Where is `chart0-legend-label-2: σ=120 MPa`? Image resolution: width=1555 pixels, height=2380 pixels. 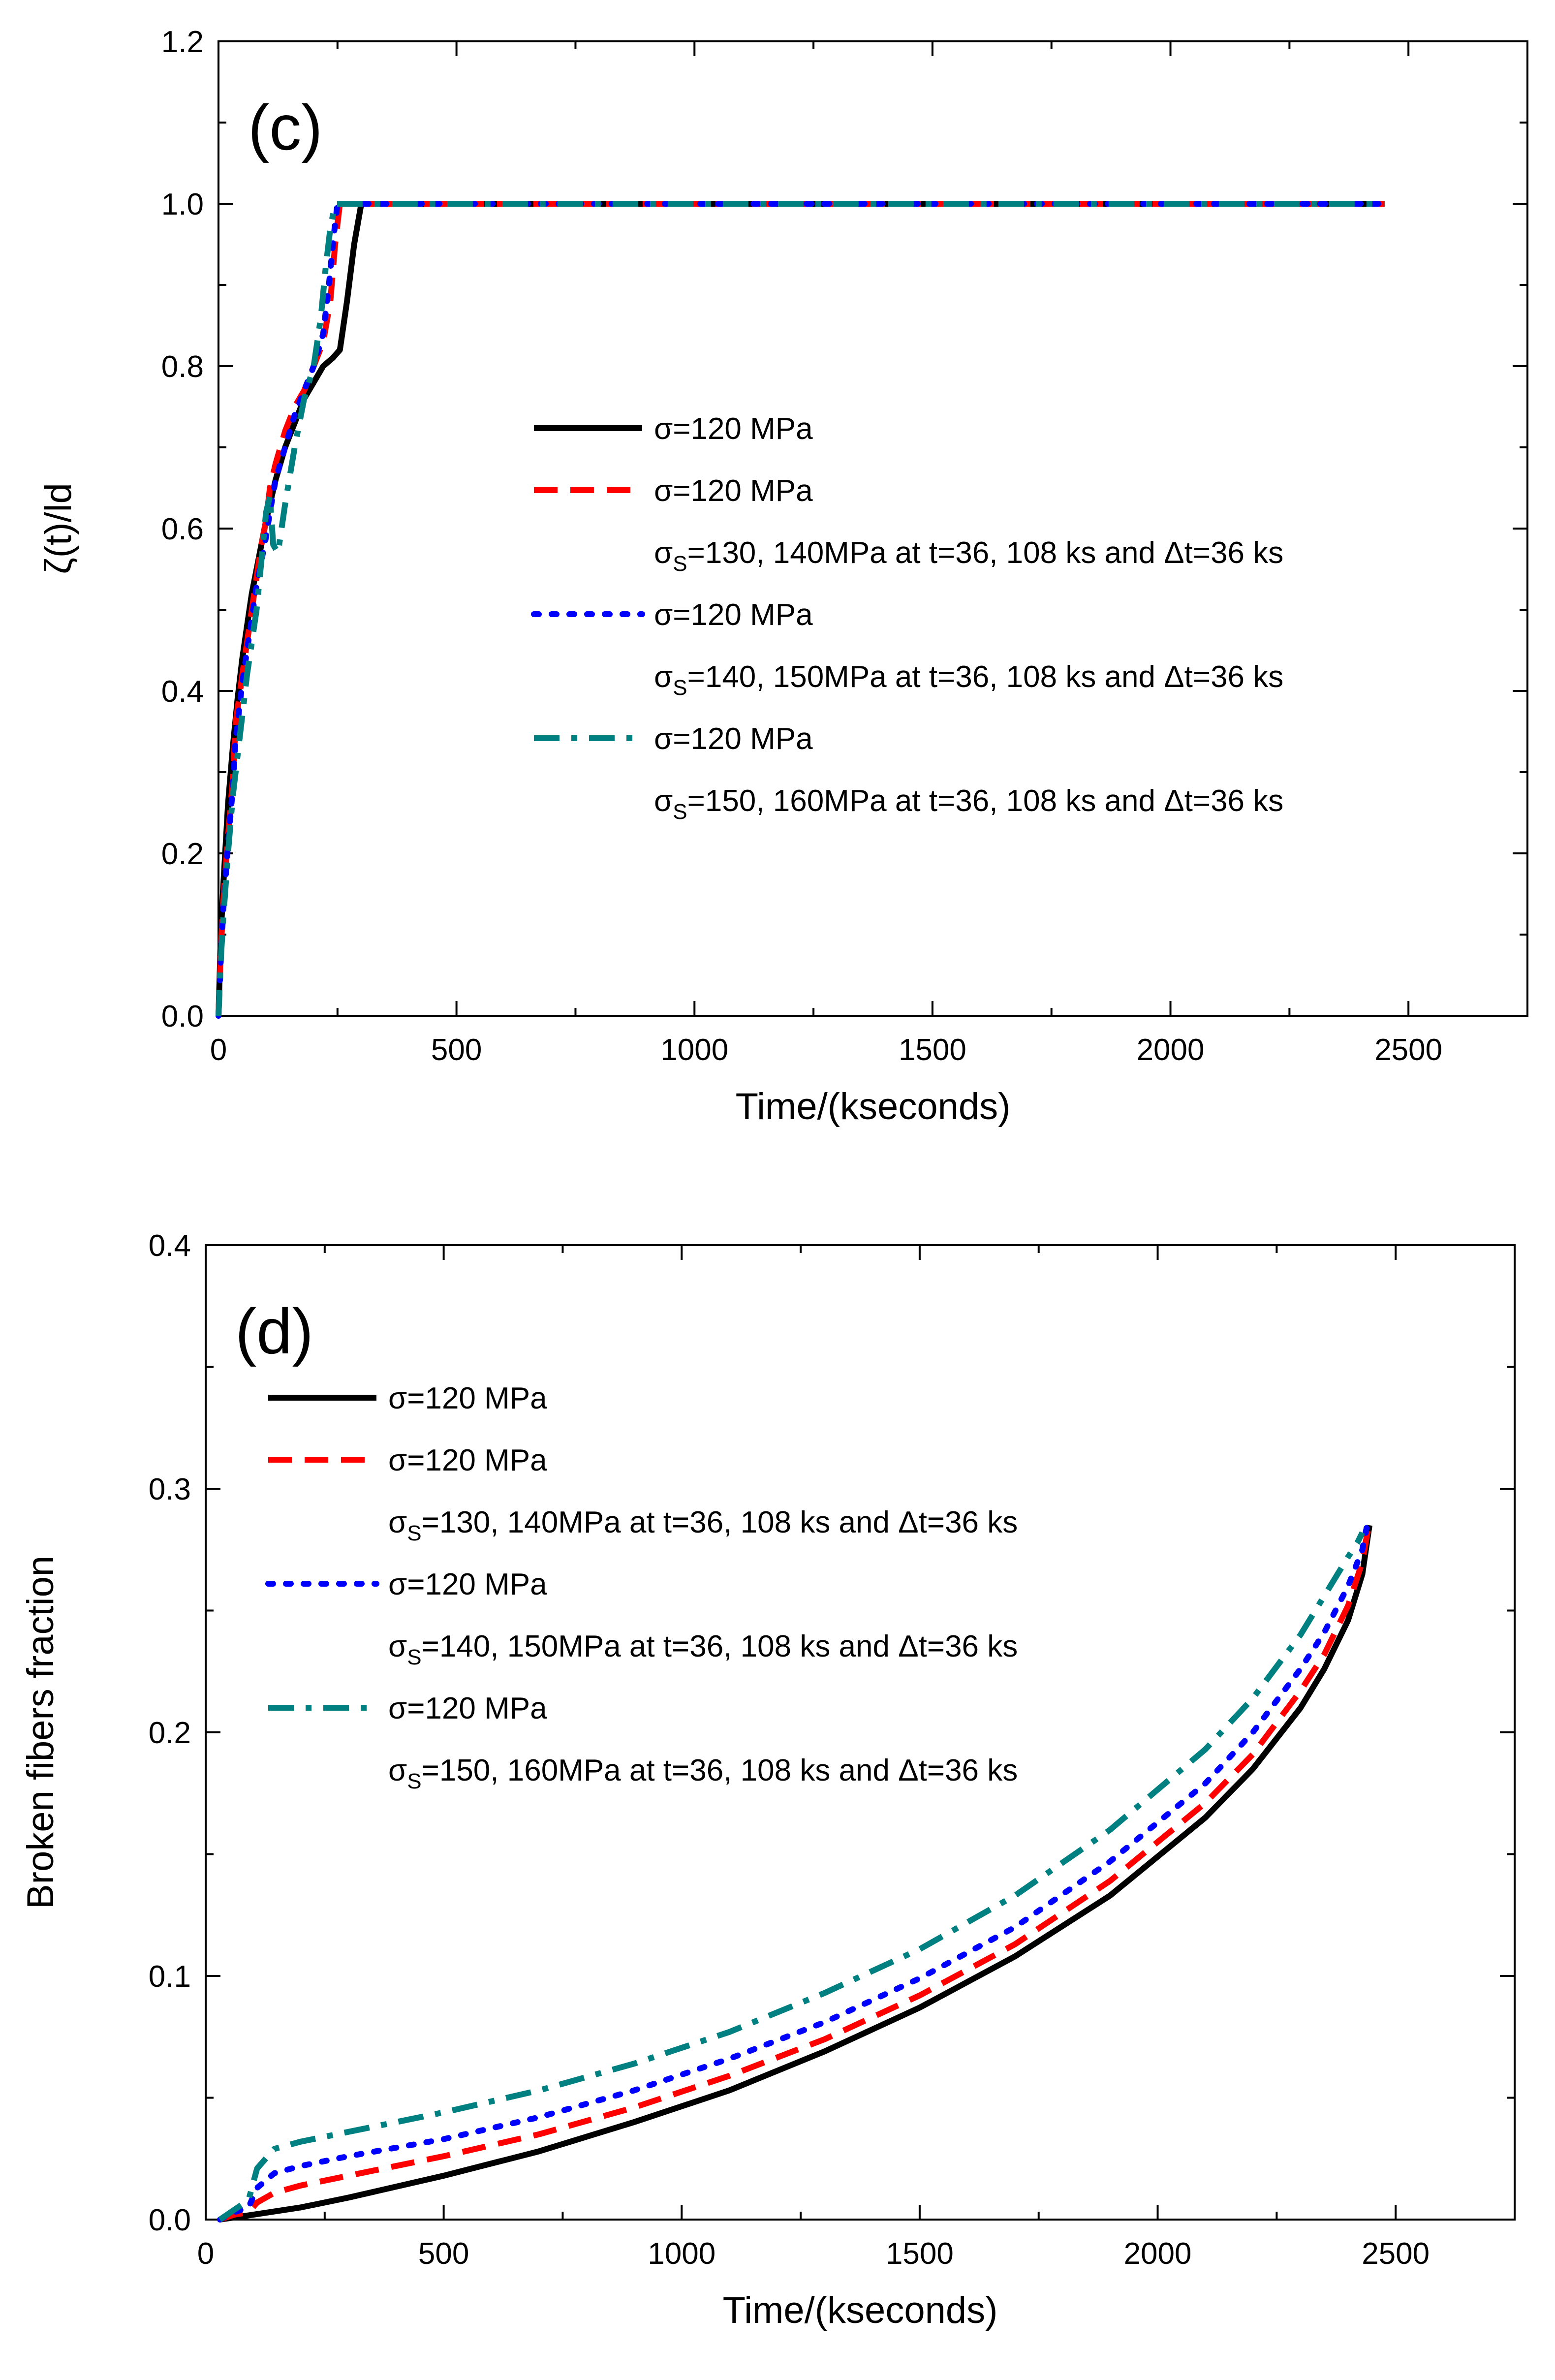 chart0-legend-label-2: σ=120 MPa is located at coordinates (734, 615).